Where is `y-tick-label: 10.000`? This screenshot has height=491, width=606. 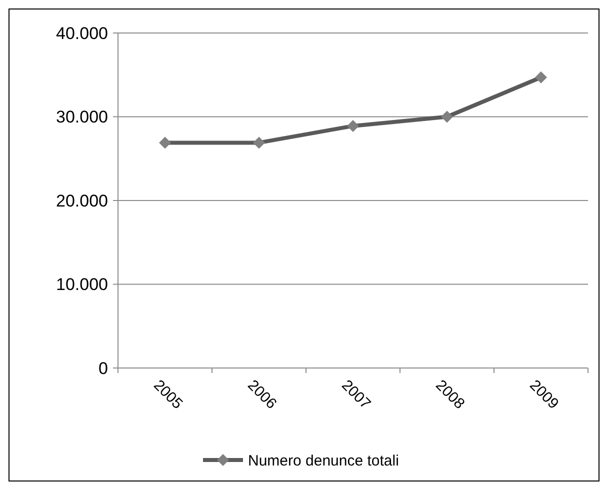 y-tick-label: 10.000 is located at coordinates (82, 284).